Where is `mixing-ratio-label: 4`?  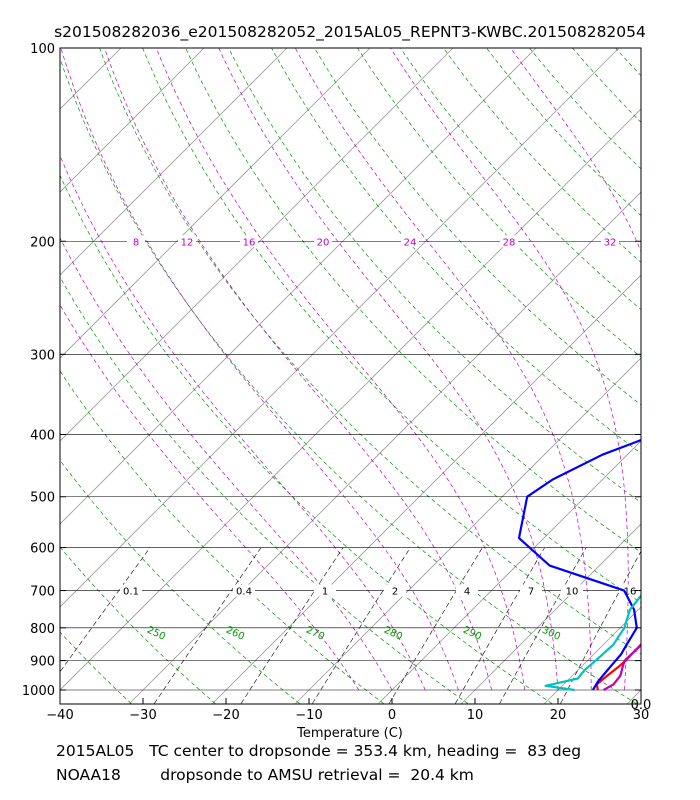 mixing-ratio-label: 4 is located at coordinates (467, 592).